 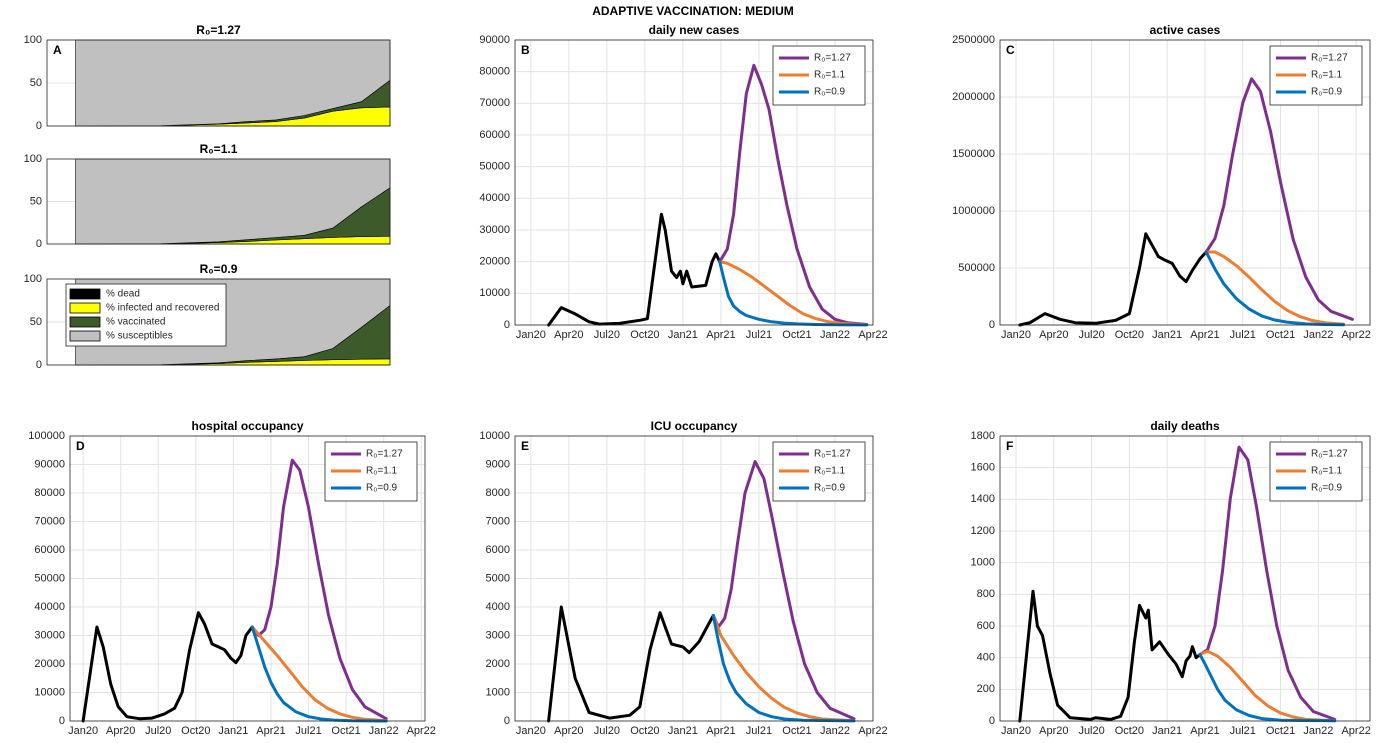 I want to click on y-tick-label: 9000, so click(x=498, y=464).